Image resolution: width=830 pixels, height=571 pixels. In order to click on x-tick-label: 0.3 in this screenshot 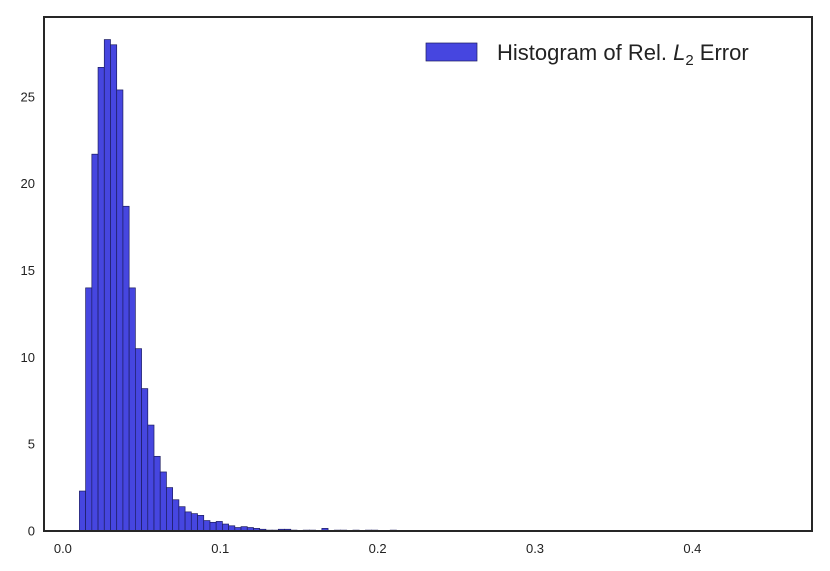, I will do `click(535, 548)`.